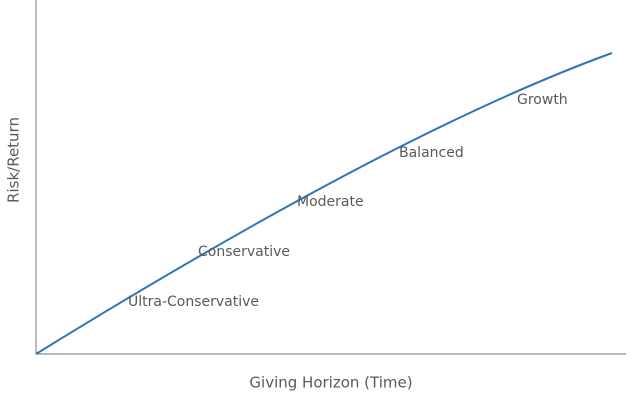 This screenshot has width=640, height=400. I want to click on curve-label: Ultra-Conservative, so click(193, 302).